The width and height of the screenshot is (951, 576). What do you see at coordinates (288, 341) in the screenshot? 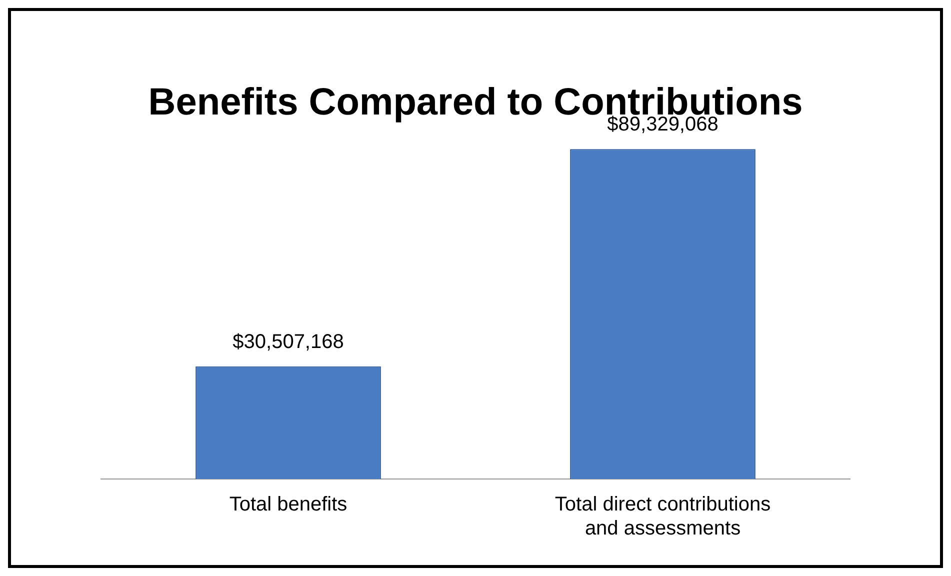
I see `data-label: $30,507,168` at bounding box center [288, 341].